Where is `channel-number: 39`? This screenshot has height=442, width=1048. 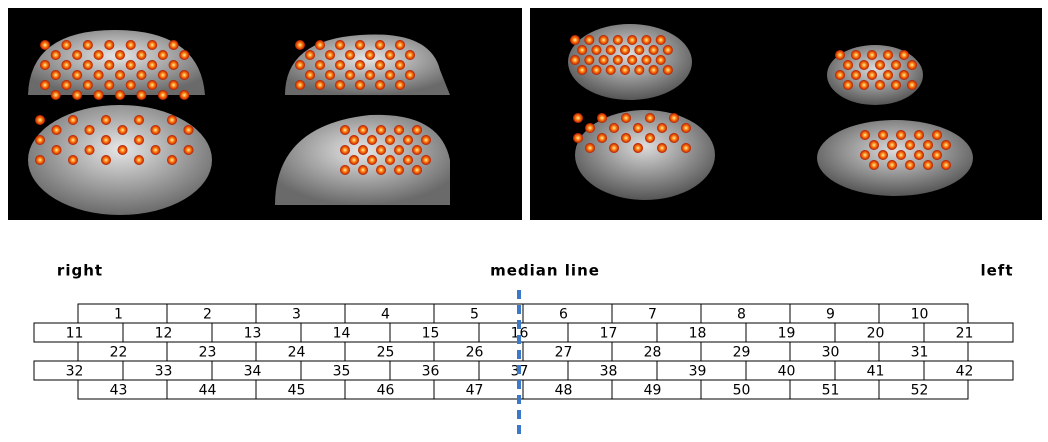 channel-number: 39 is located at coordinates (698, 372).